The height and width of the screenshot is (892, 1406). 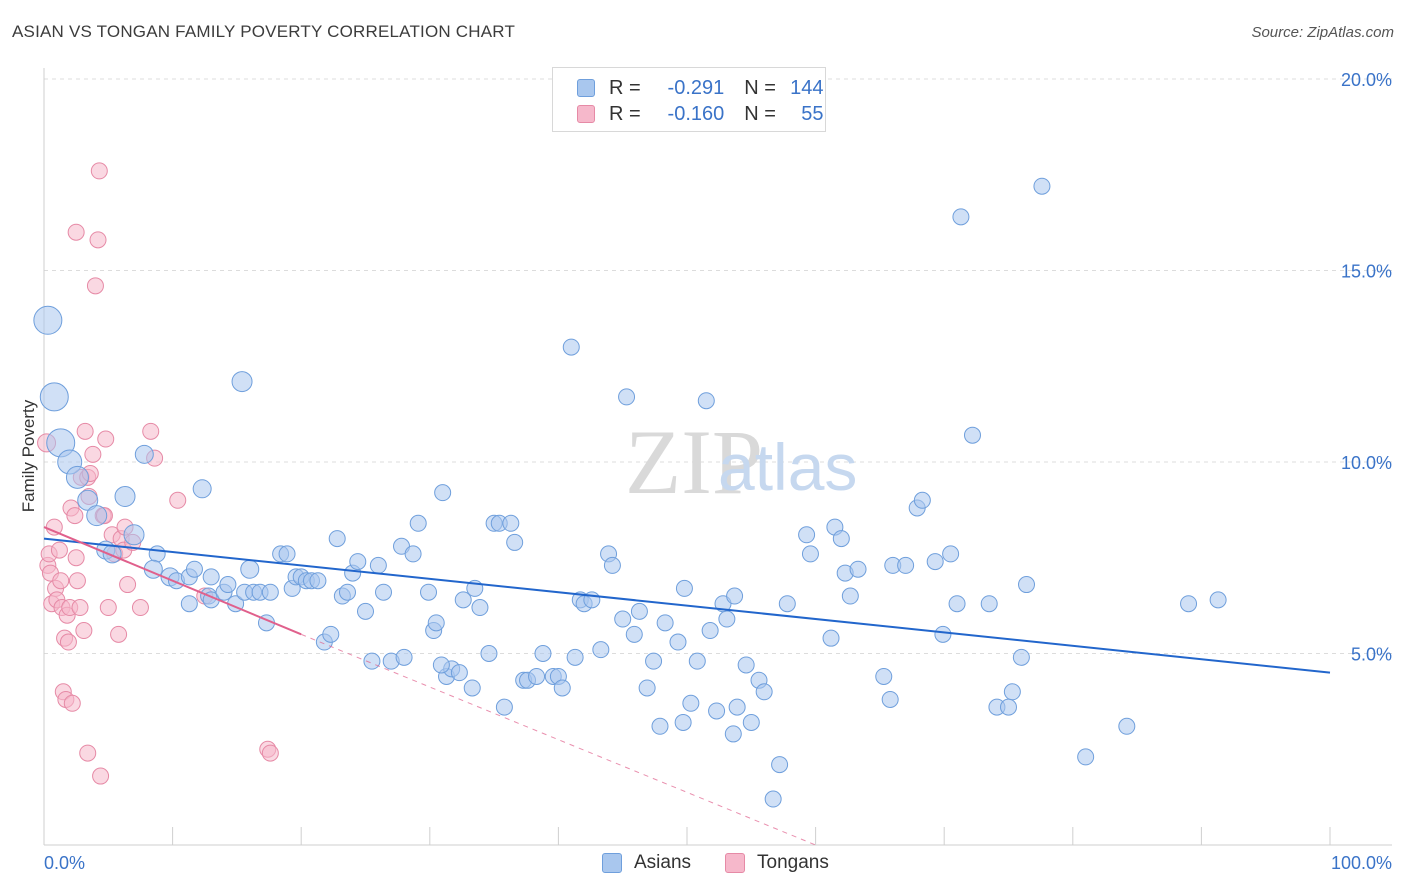 What do you see at coordinates (64, 863) in the screenshot?
I see `x-tick-label: 0.0%` at bounding box center [64, 863].